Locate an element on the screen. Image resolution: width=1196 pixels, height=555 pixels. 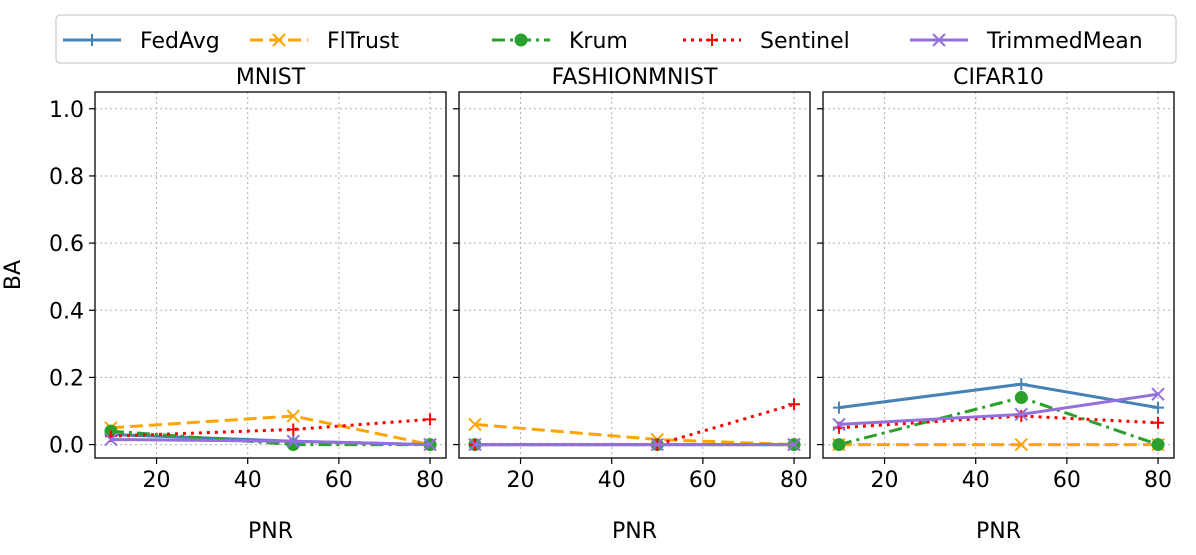
panel-title: MNIST is located at coordinates (271, 77).